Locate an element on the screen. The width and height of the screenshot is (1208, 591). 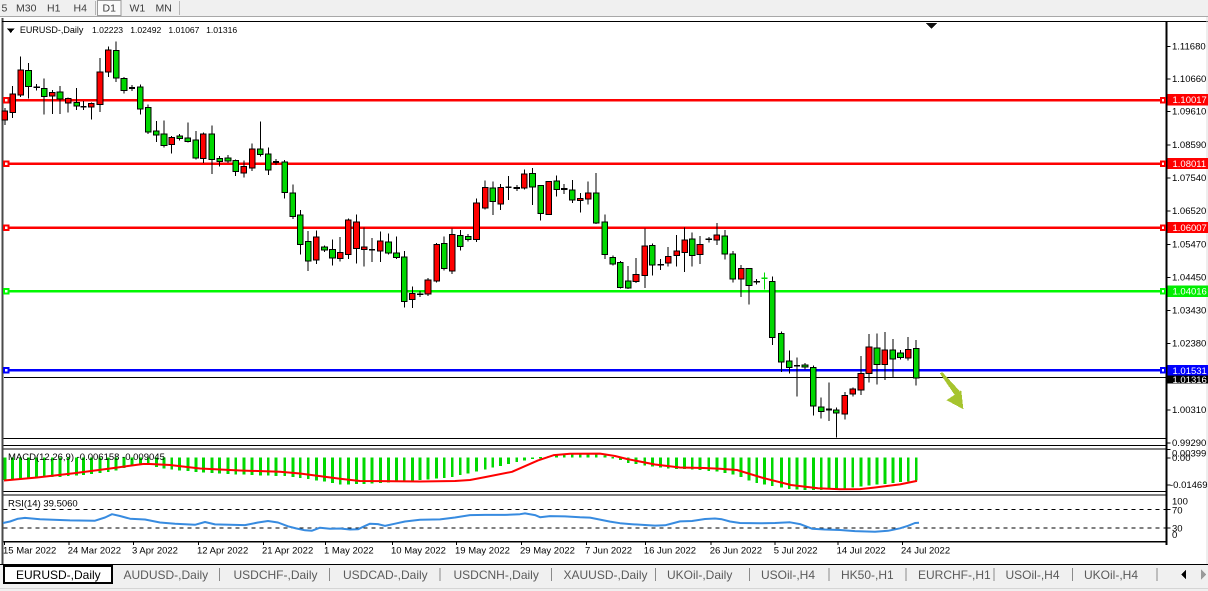
svg-text: H1 is located at coordinates (54, 9).